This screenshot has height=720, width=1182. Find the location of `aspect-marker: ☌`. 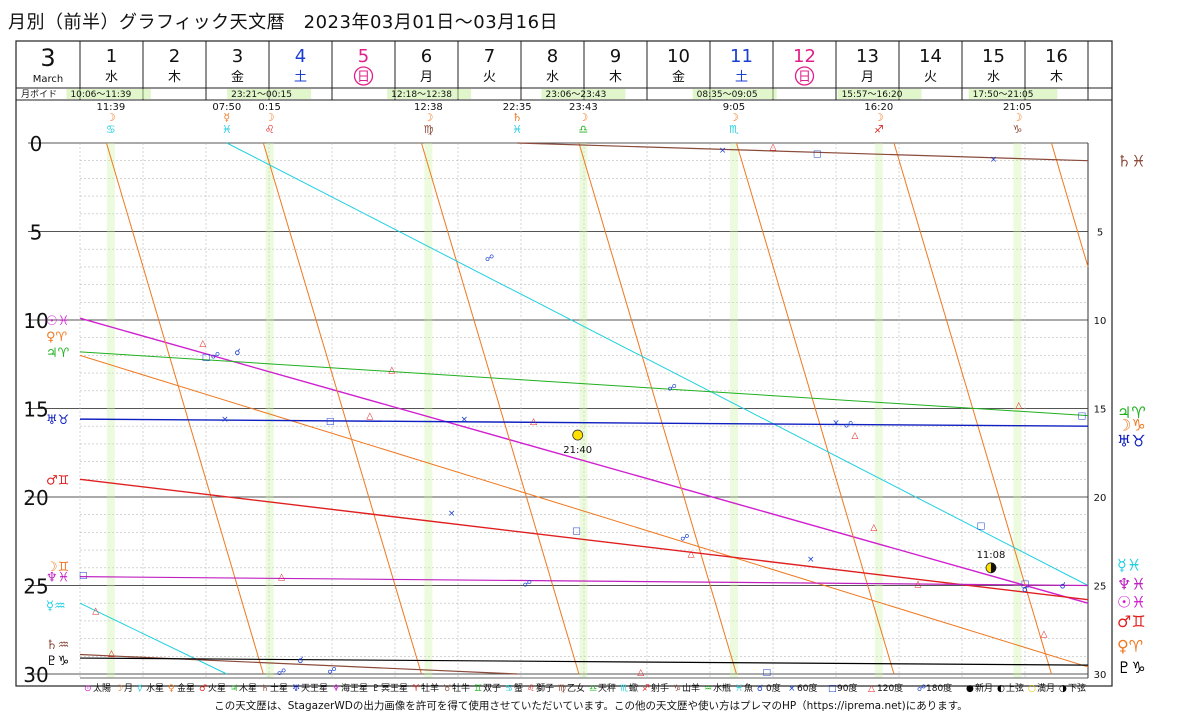

aspect-marker: ☌ is located at coordinates (237, 353).